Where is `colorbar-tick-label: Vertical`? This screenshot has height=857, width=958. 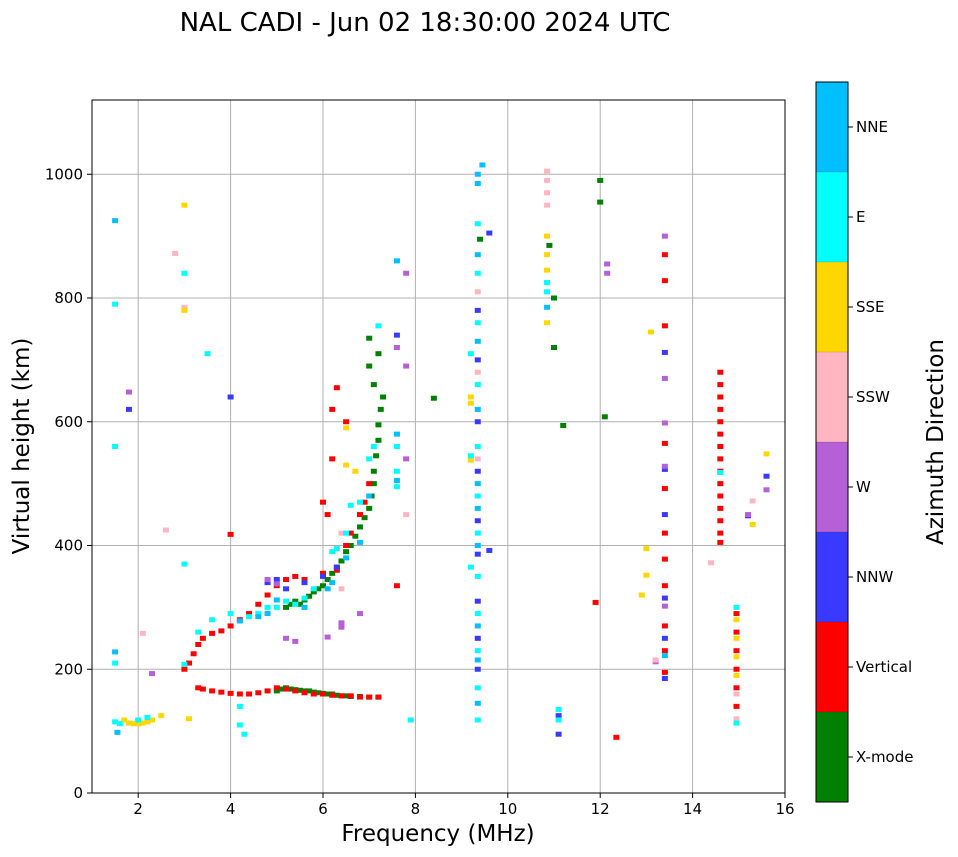 colorbar-tick-label: Vertical is located at coordinates (884, 667).